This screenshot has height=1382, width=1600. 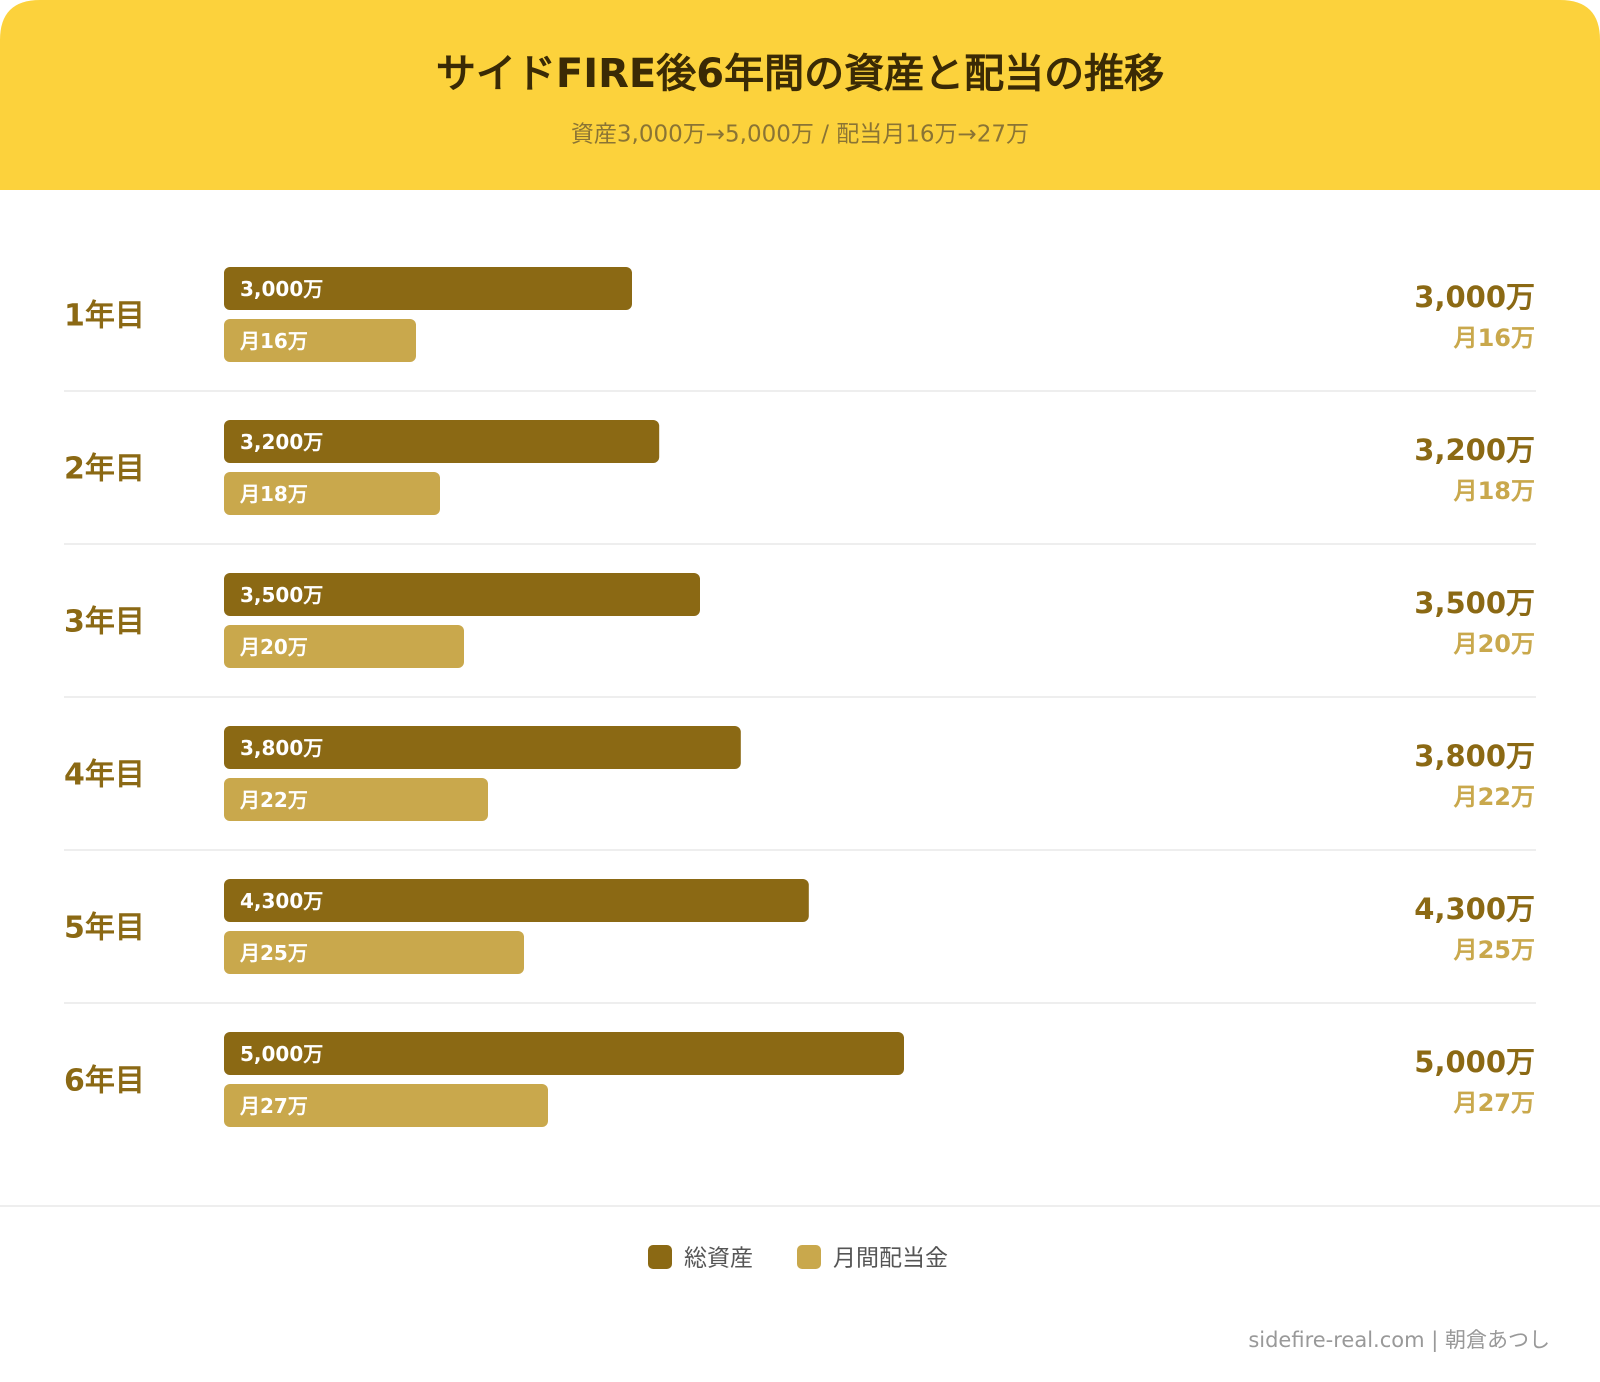 I want to click on bar-label: 3,800万, so click(x=281, y=748).